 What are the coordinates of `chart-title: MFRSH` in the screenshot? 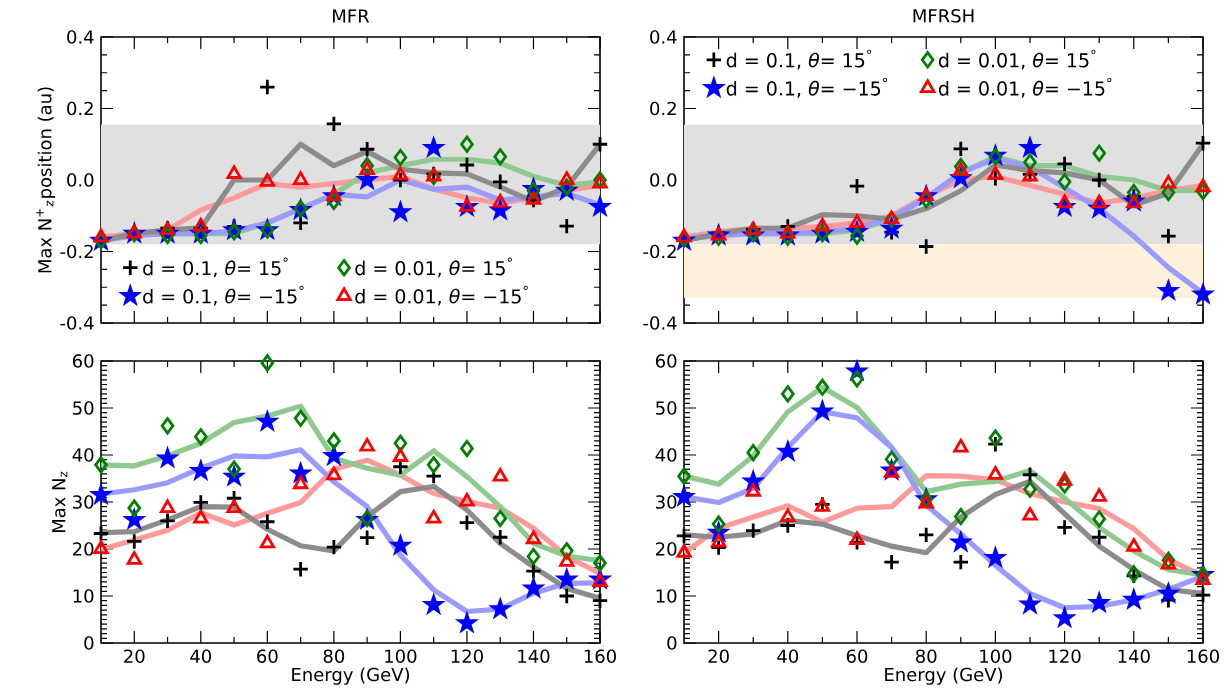 It's located at (943, 15).